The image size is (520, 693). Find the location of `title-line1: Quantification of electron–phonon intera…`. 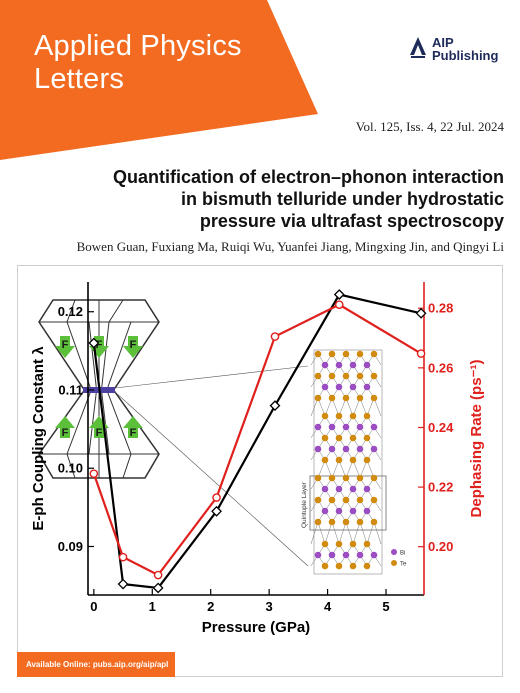

title-line1: Quantification of electron–phonon intera… is located at coordinates (308, 177).